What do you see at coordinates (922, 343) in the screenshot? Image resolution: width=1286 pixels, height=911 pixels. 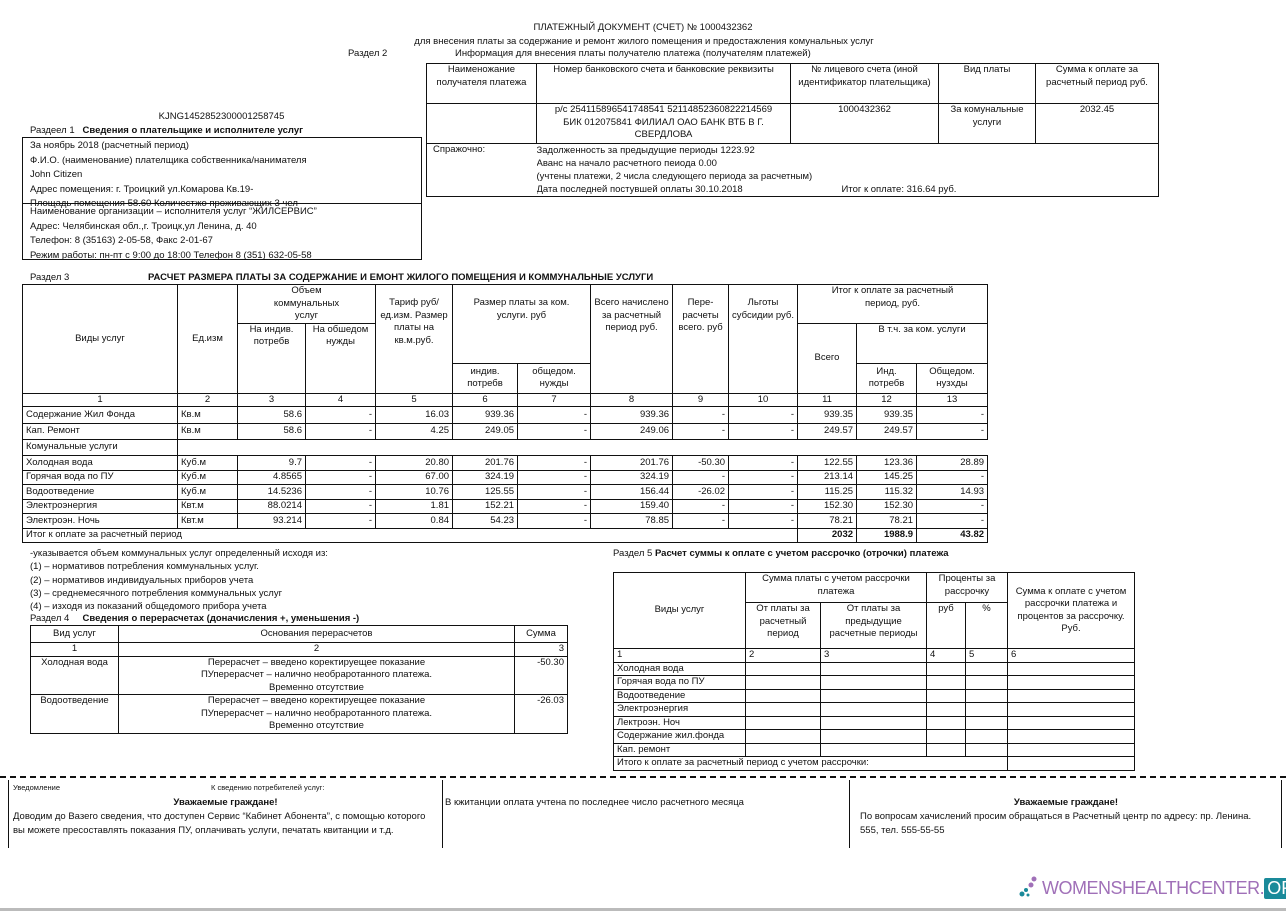 I see `header-including: В т.ч. за ком. услуги` at bounding box center [922, 343].